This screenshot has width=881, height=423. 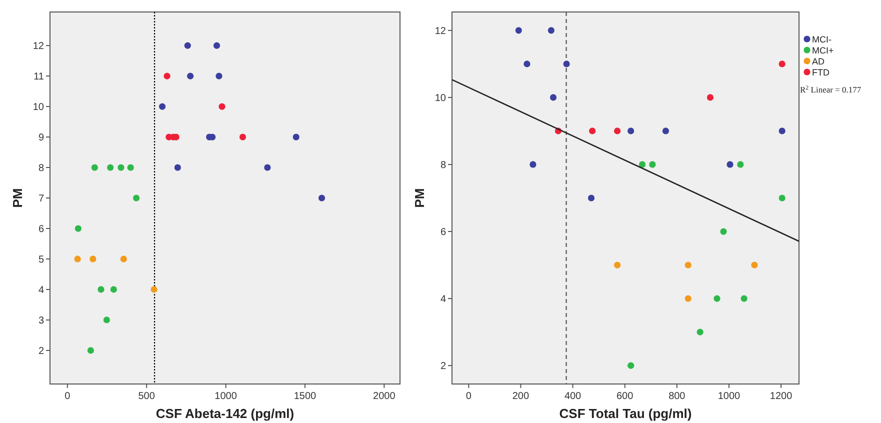 I want to click on text: R$^{2}$ Linear = 0.177, so click(x=831, y=89).